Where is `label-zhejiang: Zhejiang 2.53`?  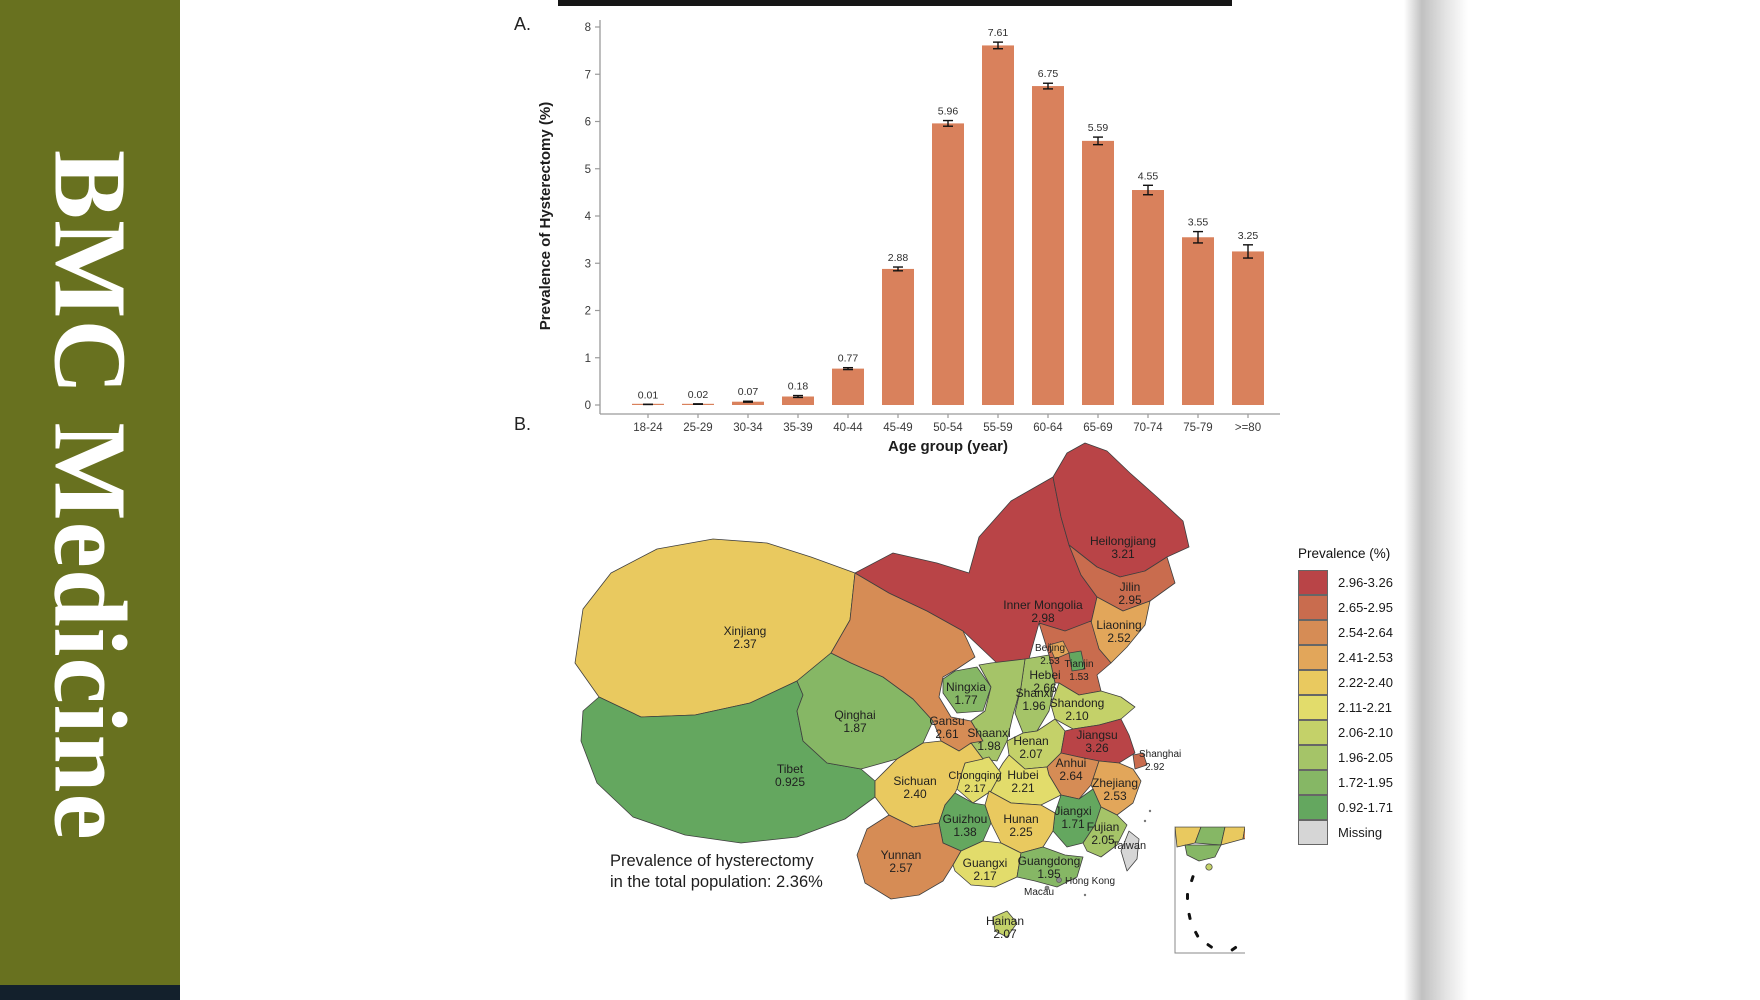 label-zhejiang: Zhejiang 2.53 is located at coordinates (1115, 789).